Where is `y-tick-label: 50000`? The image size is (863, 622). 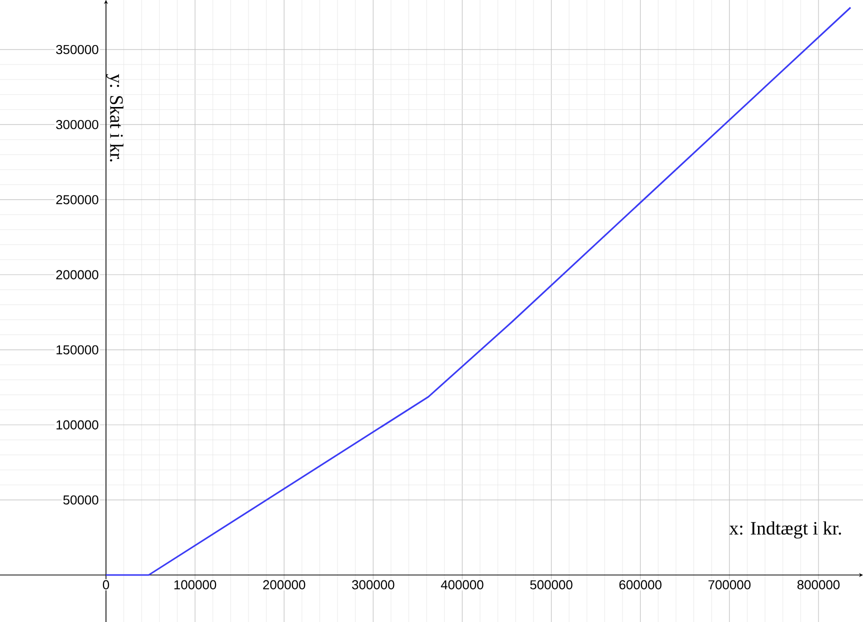
y-tick-label: 50000 is located at coordinates (80, 500).